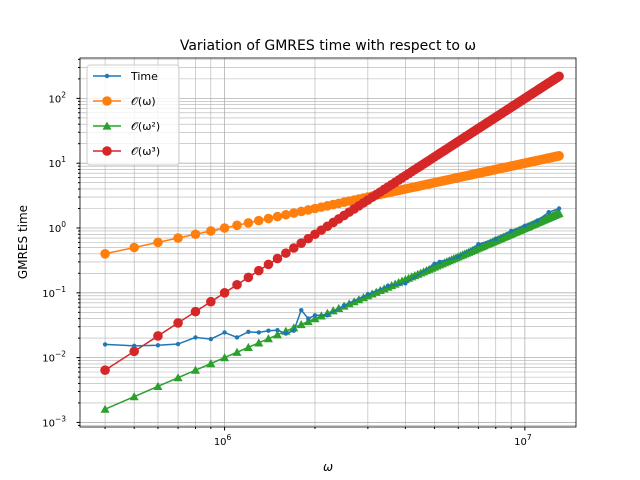 This screenshot has width=640, height=480. What do you see at coordinates (54, 421) in the screenshot?
I see `y-tick-label: 10⁻³` at bounding box center [54, 421].